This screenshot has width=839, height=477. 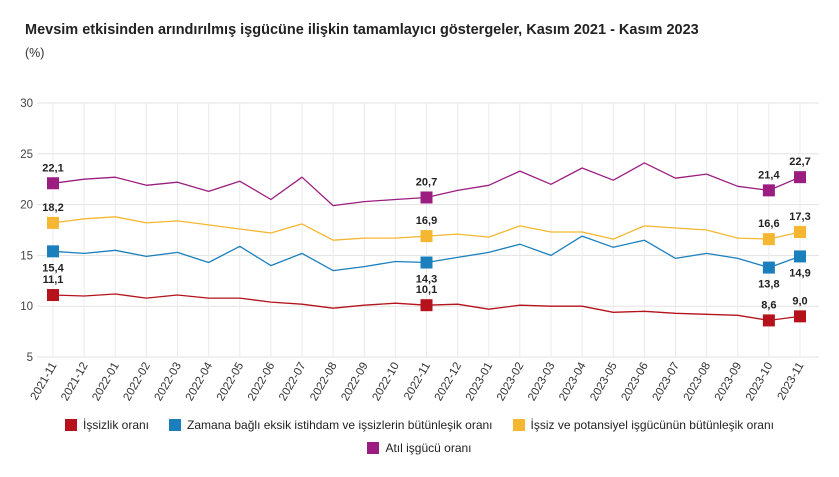 I want to click on x-tick-label: 2021-12, so click(x=75, y=382).